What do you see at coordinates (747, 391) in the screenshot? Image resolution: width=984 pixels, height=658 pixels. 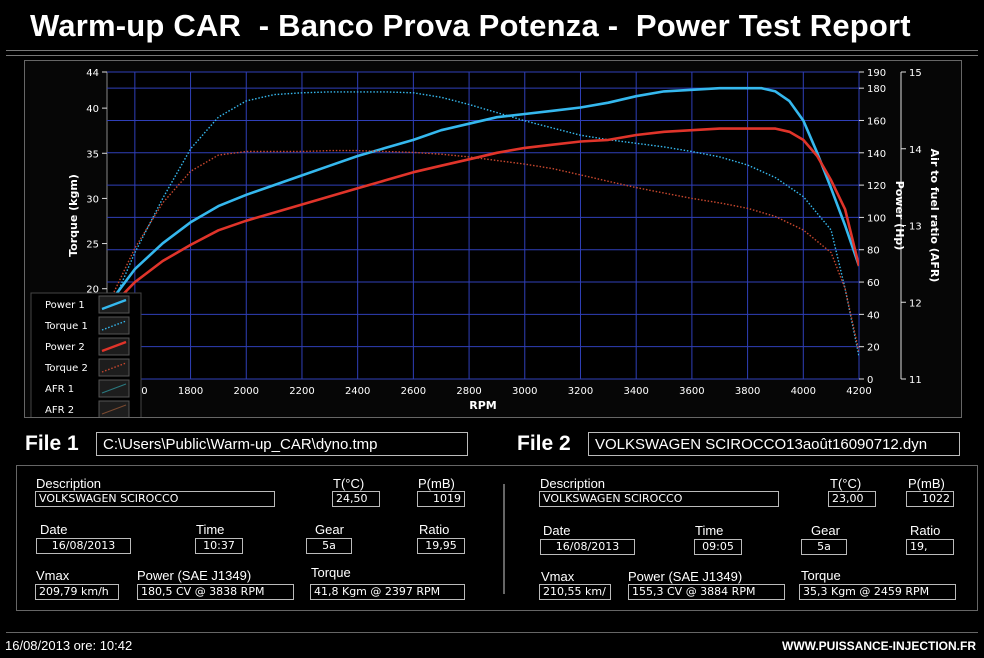 I see `x-tick-label: 3800` at bounding box center [747, 391].